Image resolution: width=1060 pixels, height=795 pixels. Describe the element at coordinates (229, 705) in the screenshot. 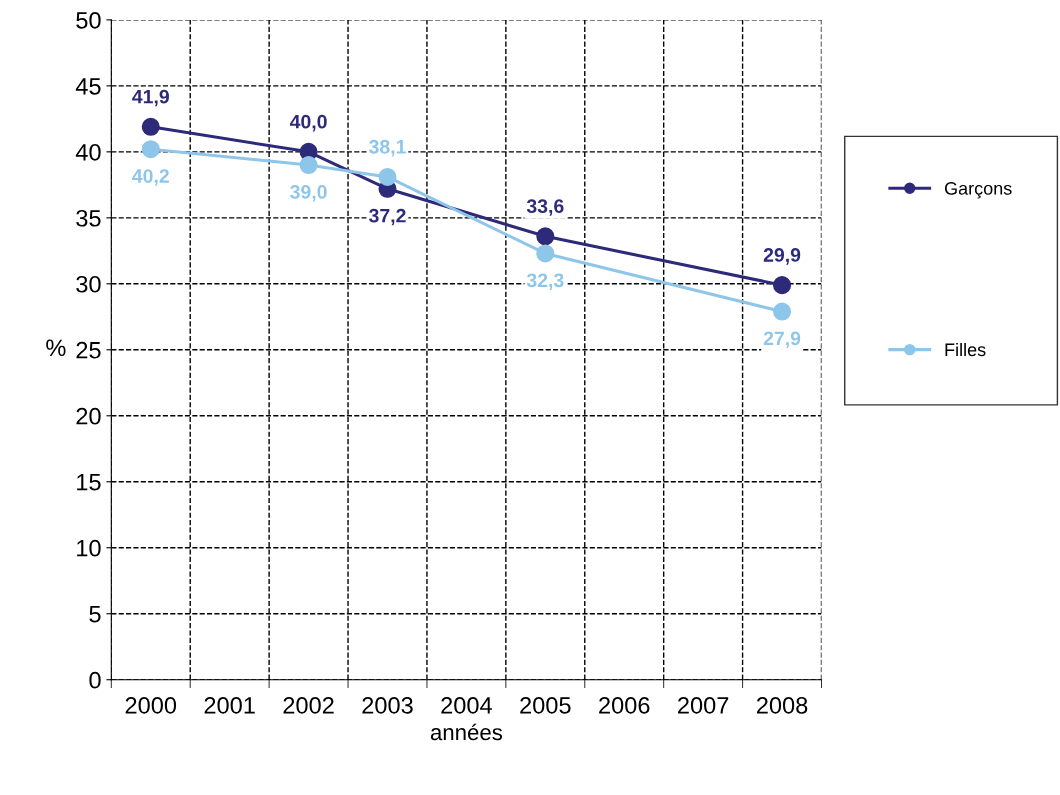

I see `x-tick-label: 2001` at that location.